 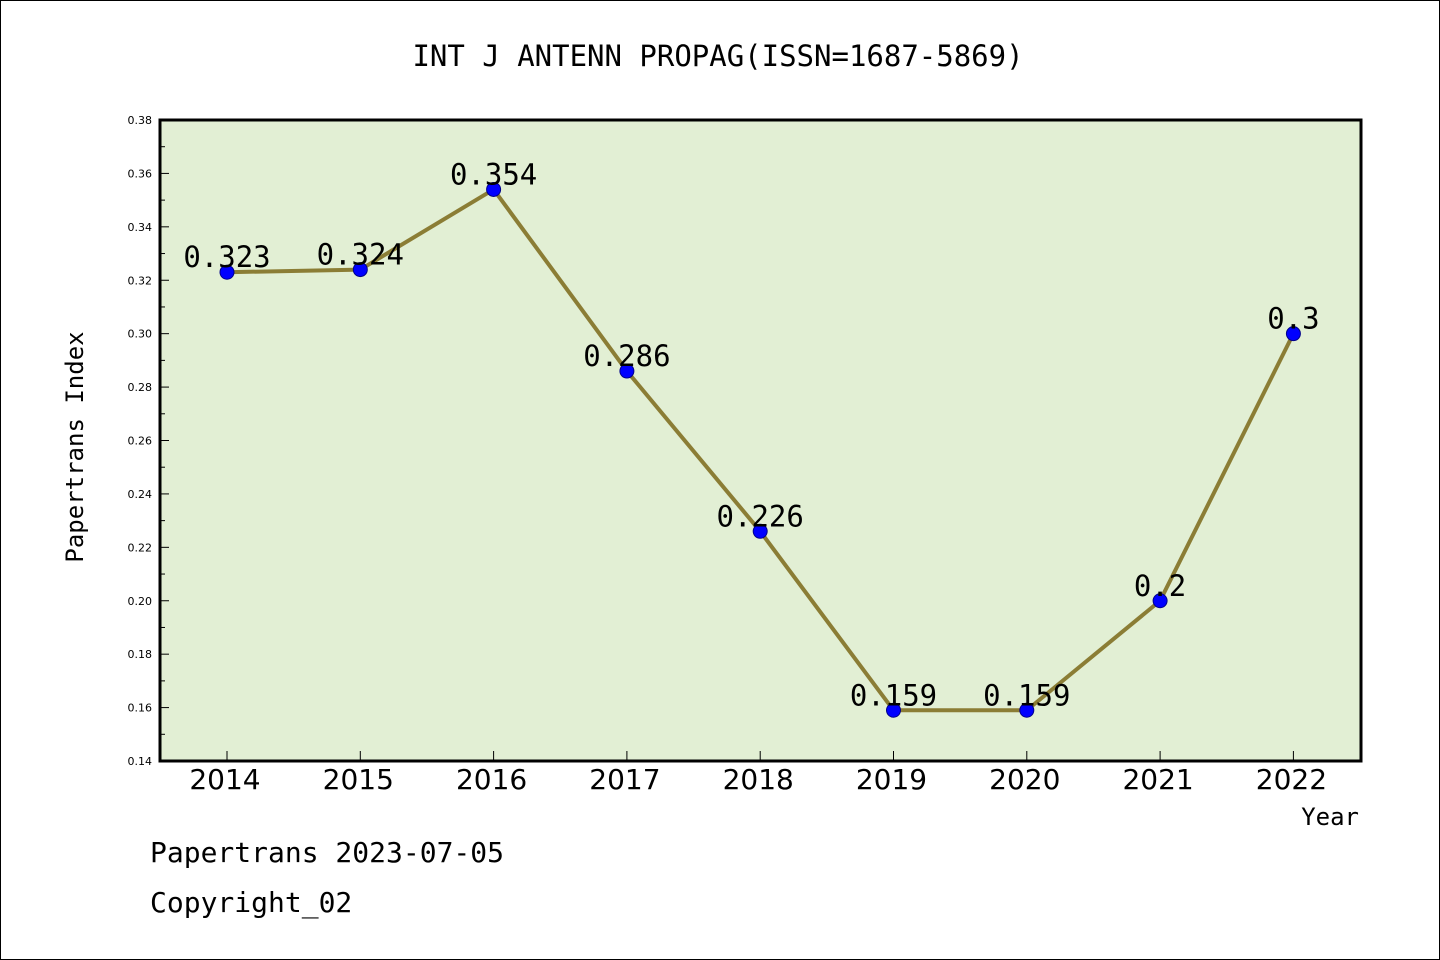 What do you see at coordinates (140, 761) in the screenshot?
I see `y-tick-label: 0.14` at bounding box center [140, 761].